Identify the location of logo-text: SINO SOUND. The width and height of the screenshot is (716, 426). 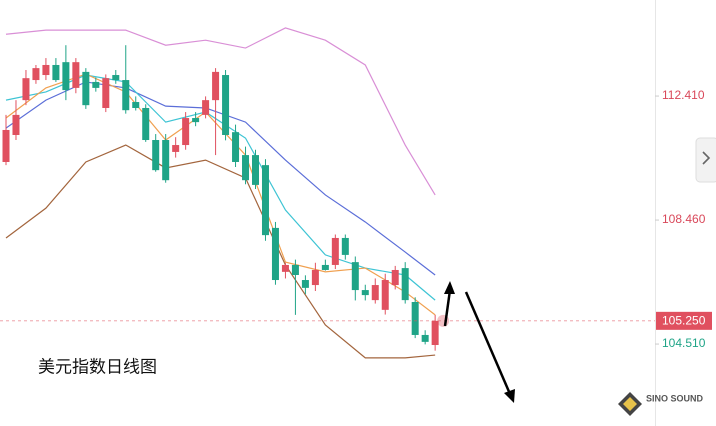
(675, 398).